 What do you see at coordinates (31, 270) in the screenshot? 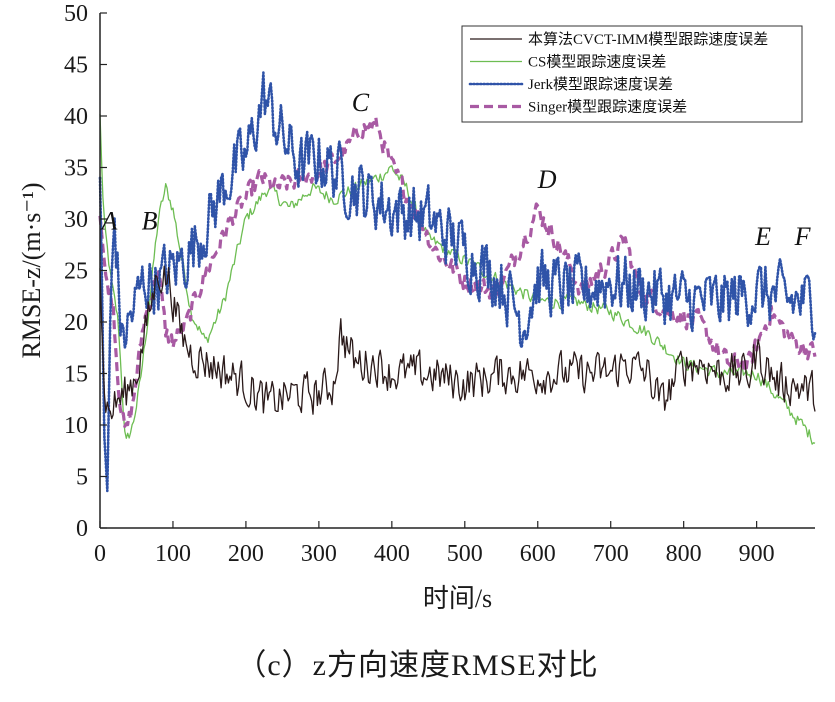
I see `y-axis-title: RMSE-z/(m·s⁻¹)` at bounding box center [31, 270].